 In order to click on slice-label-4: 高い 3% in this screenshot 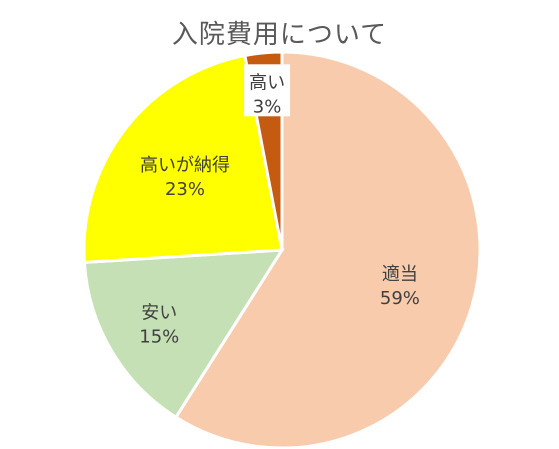, I will do `click(267, 90)`.